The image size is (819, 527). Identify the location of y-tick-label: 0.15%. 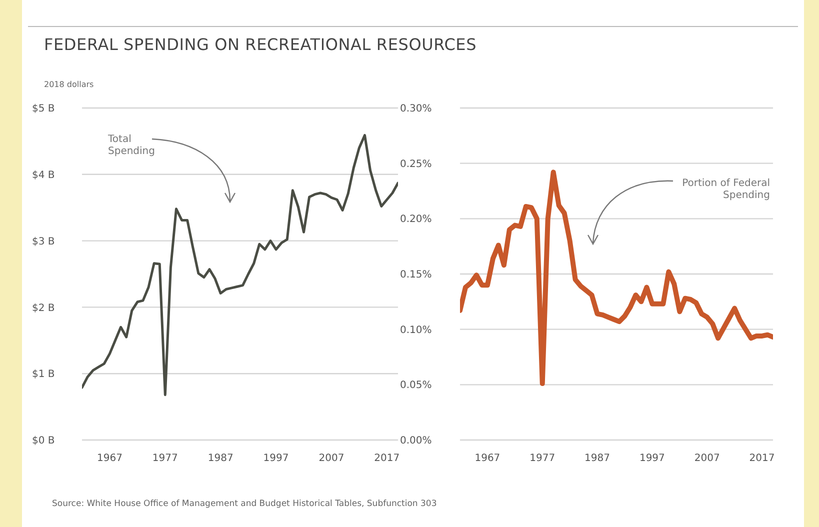
(416, 275).